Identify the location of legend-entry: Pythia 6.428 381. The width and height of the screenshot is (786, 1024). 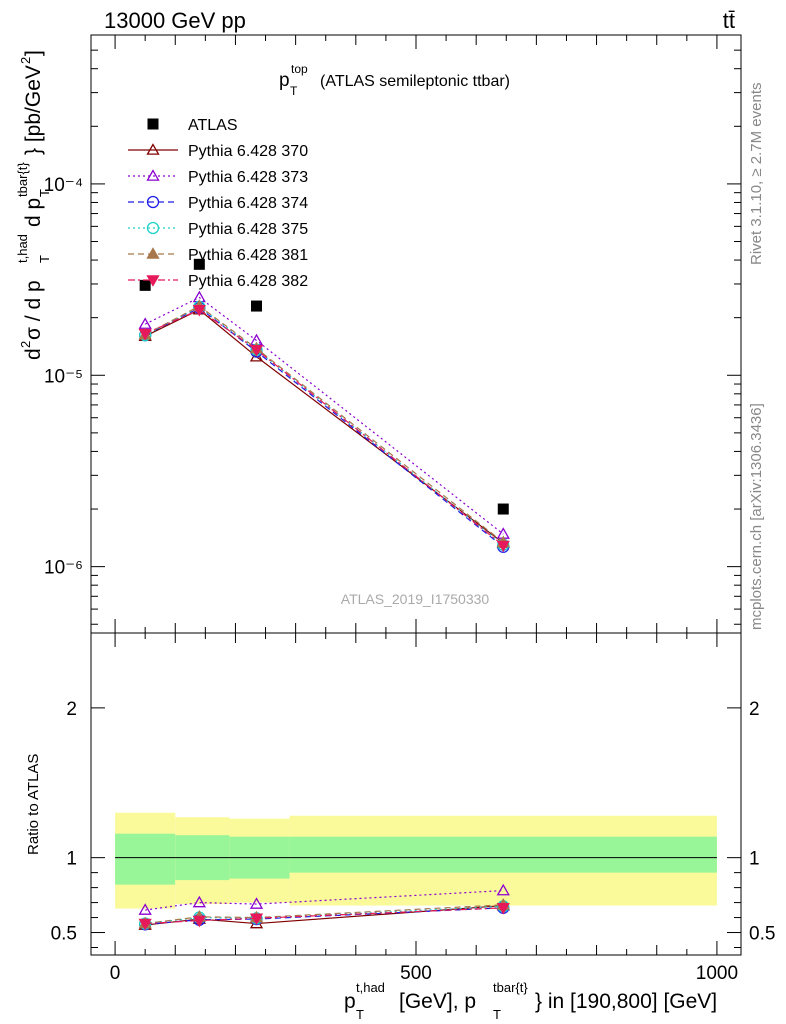
(218, 255).